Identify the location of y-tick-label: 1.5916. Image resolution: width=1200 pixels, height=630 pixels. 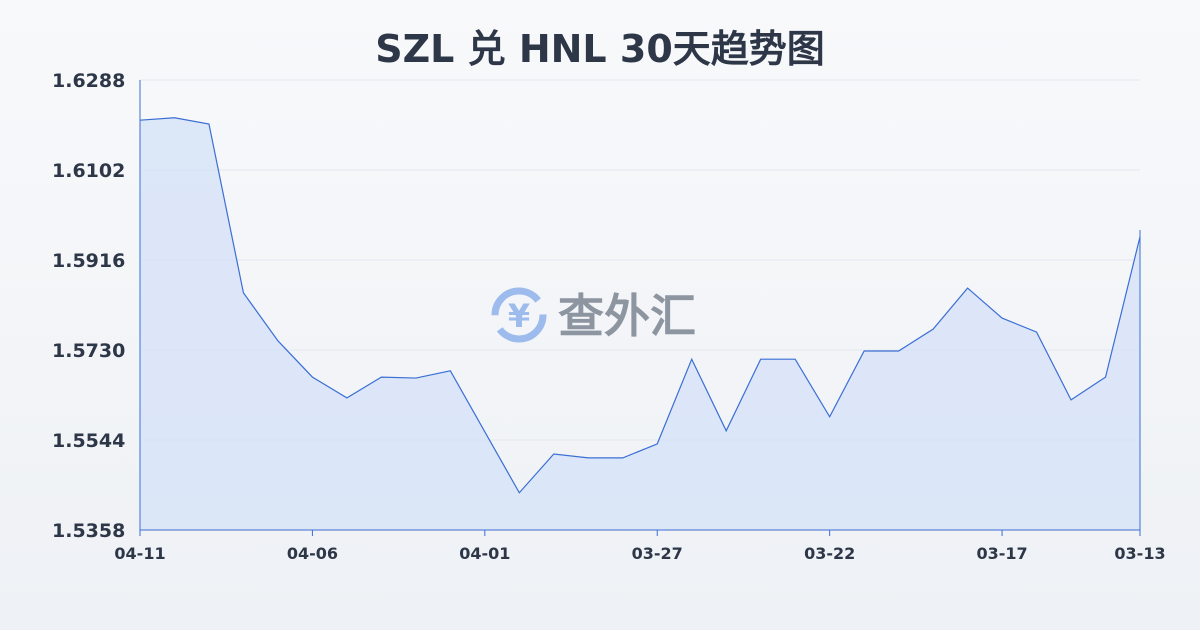
(88, 261).